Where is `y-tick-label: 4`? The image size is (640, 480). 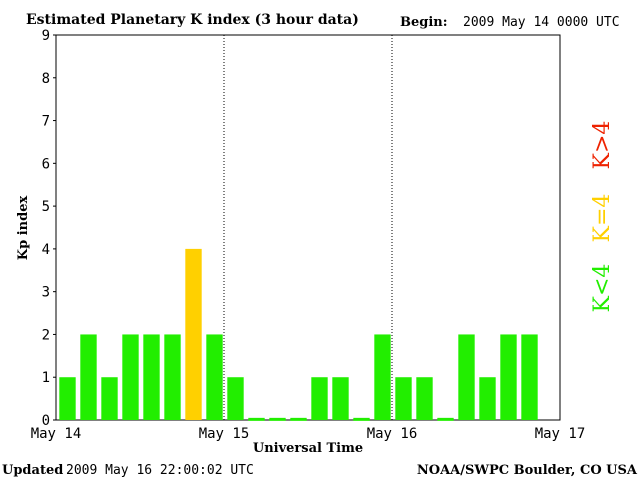 y-tick-label: 4 is located at coordinates (46, 250).